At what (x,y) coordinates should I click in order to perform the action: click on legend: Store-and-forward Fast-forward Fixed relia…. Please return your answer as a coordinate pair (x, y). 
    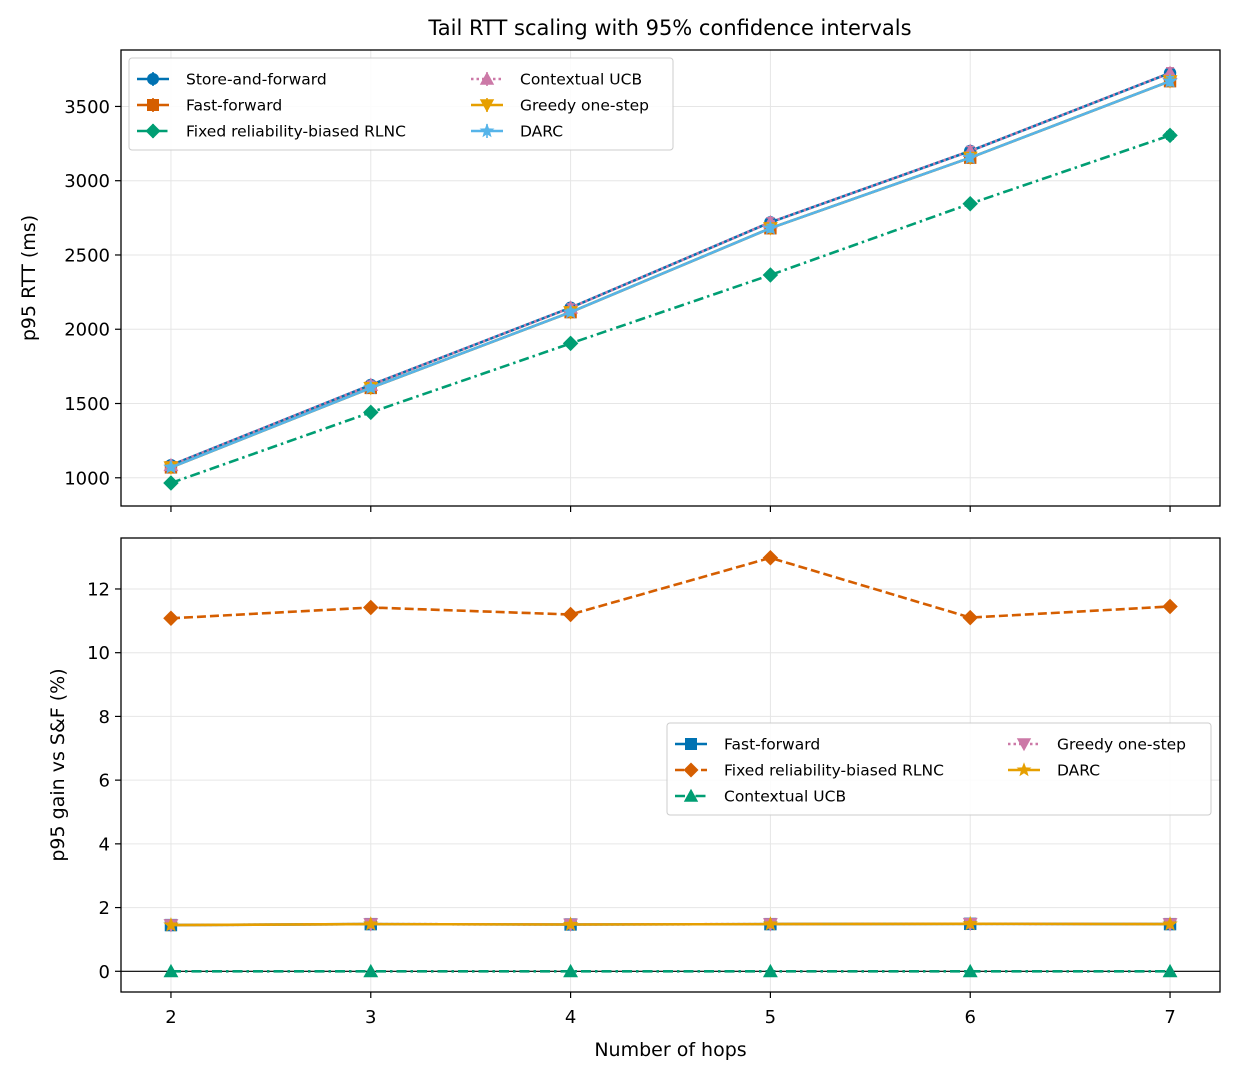
    Looking at the image, I should click on (401, 104).